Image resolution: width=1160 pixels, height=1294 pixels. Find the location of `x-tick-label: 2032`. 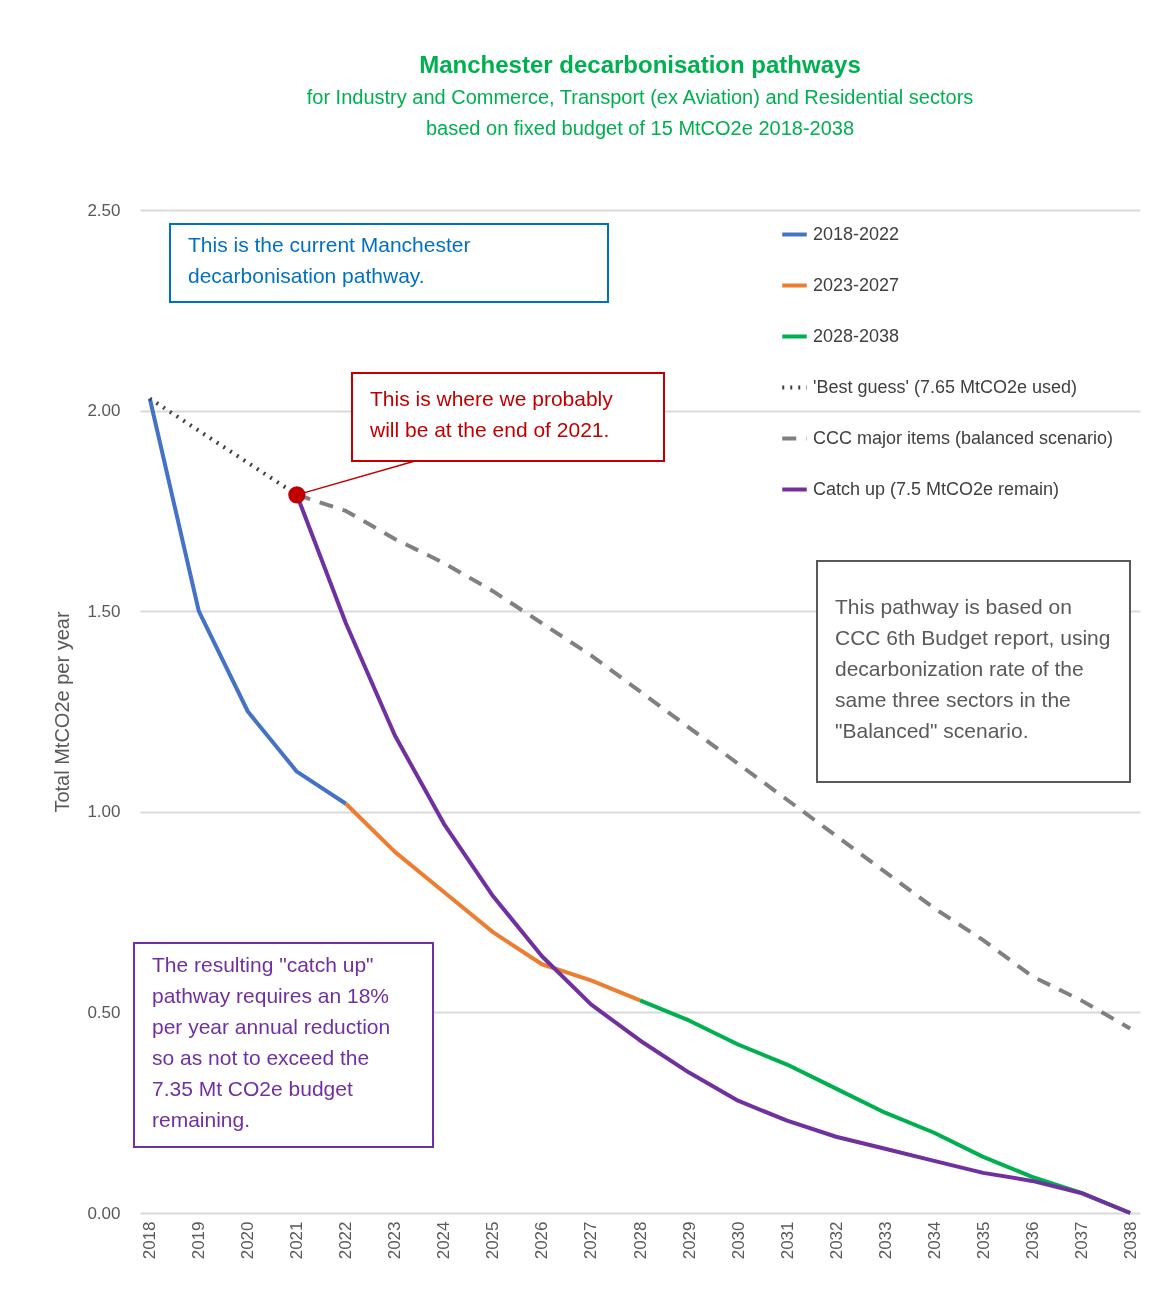

x-tick-label: 2032 is located at coordinates (836, 1240).